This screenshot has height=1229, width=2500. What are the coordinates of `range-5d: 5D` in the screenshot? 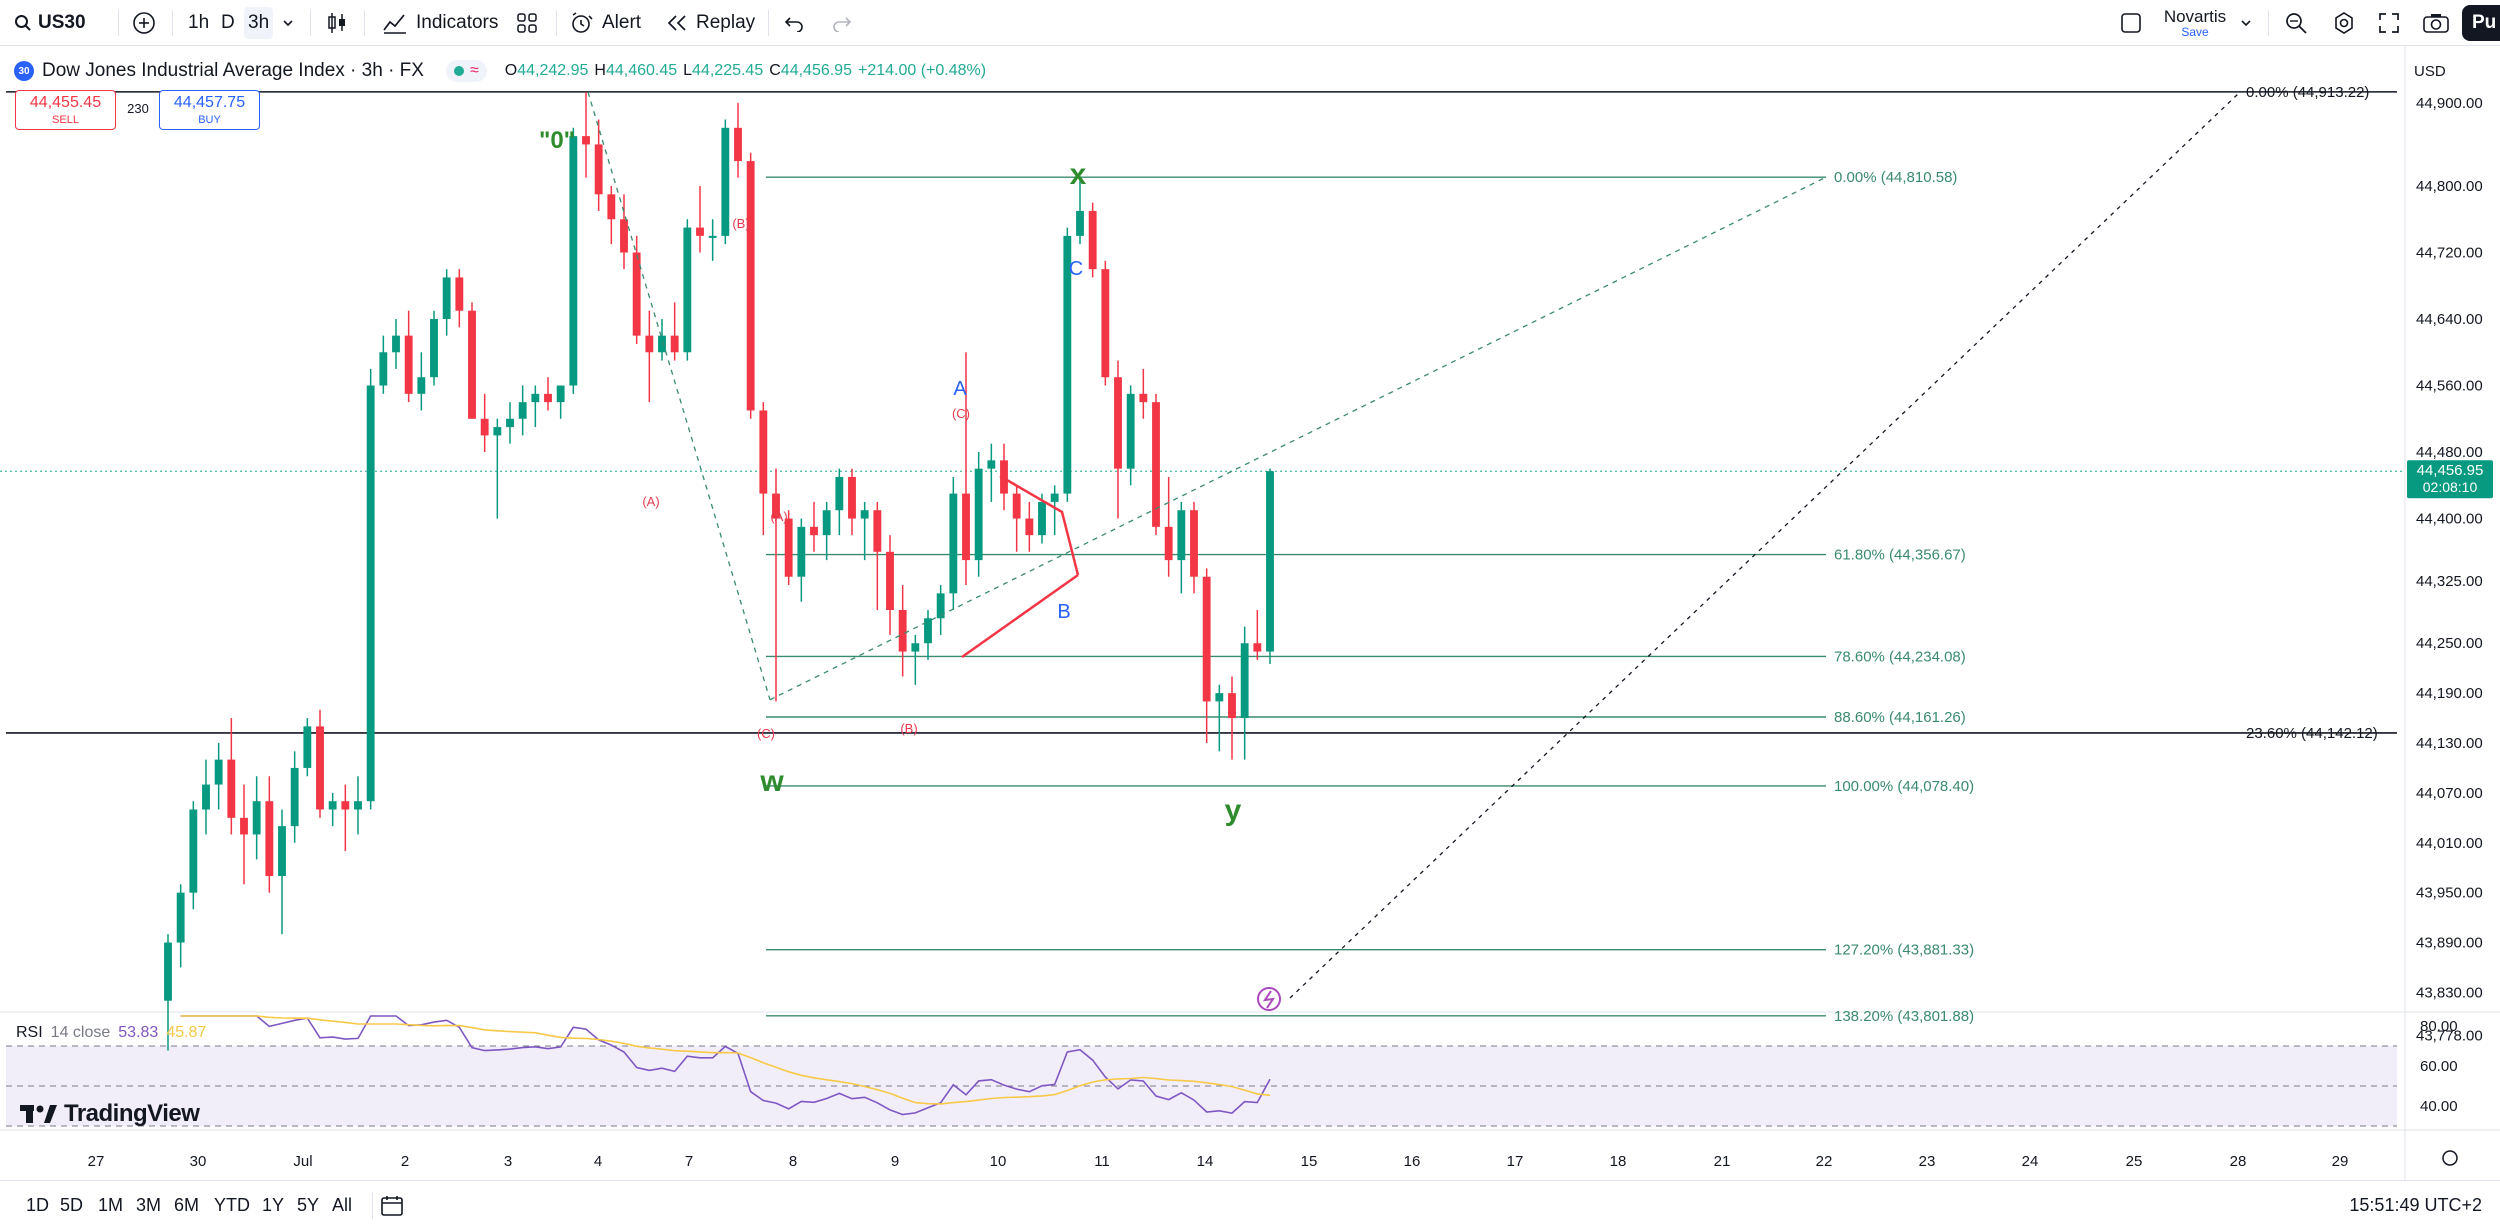 It's located at (72, 1205).